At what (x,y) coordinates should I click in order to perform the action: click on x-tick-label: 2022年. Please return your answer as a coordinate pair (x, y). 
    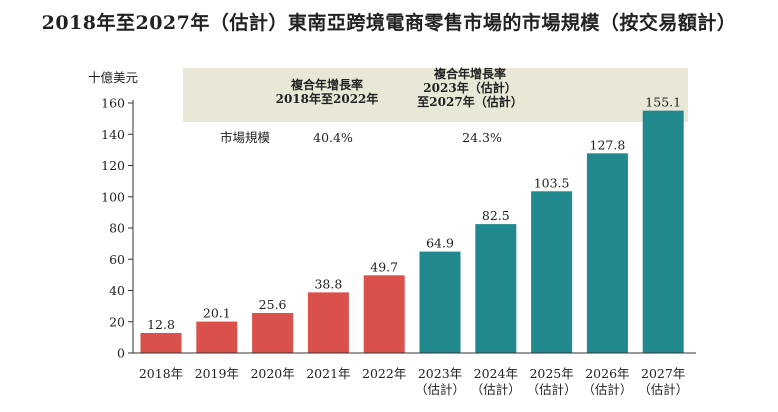
    Looking at the image, I should click on (384, 373).